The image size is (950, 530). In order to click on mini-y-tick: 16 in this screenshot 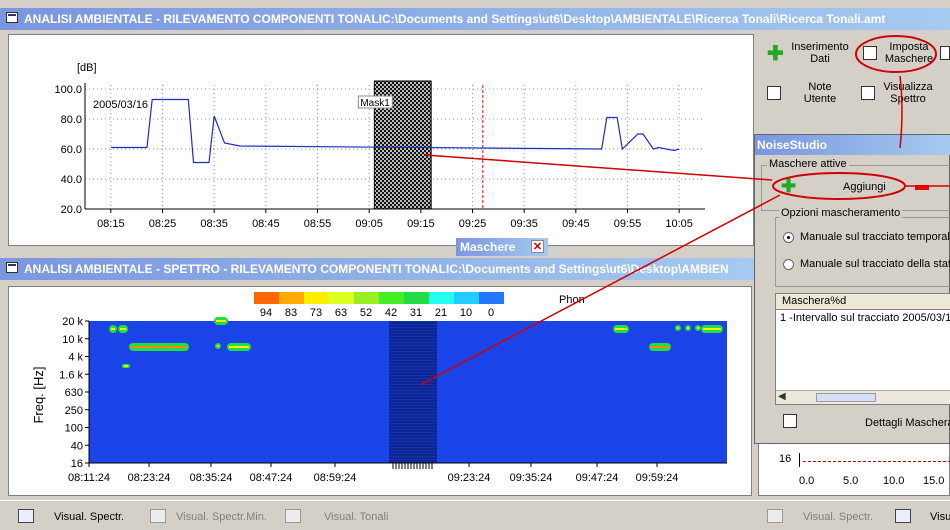, I will do `click(785, 459)`.